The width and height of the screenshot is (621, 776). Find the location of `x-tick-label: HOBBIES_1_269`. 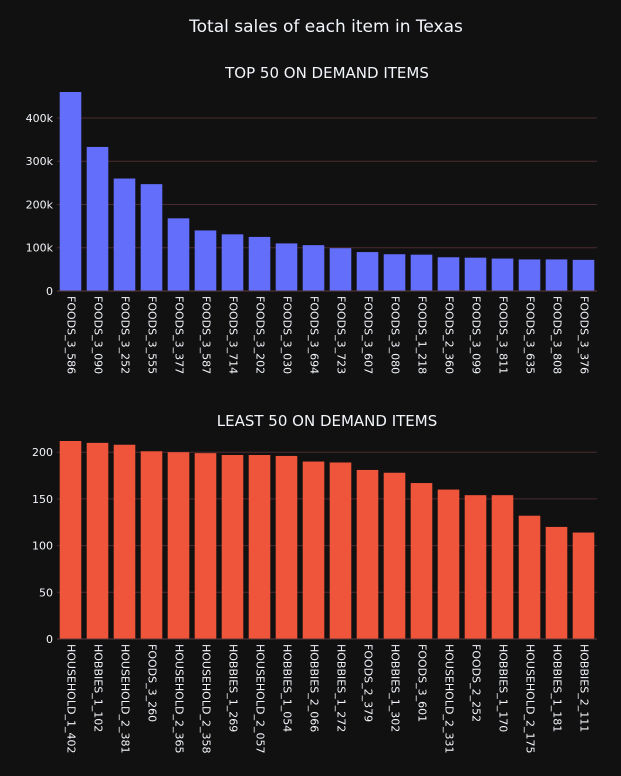

x-tick-label: HOBBIES_1_269 is located at coordinates (233, 688).